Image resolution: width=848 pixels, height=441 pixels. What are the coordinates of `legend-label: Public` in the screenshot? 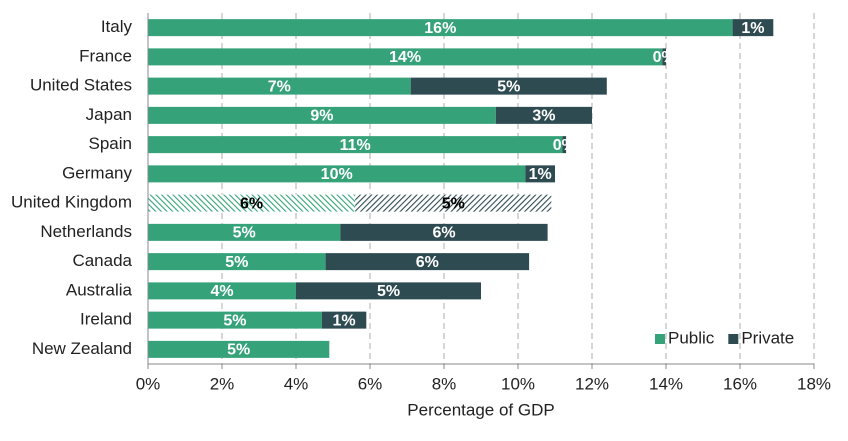 It's located at (691, 337).